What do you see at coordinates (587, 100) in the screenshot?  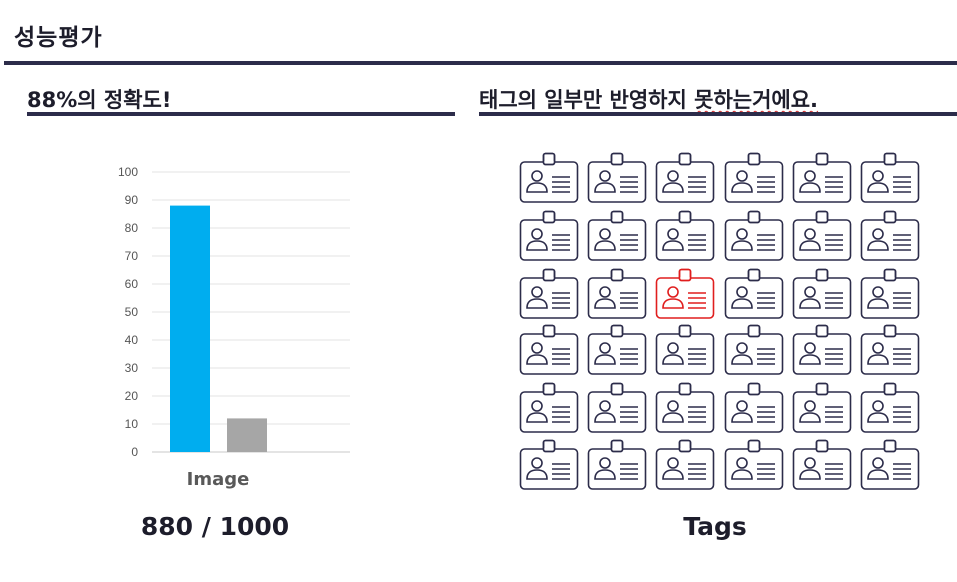 I see `right-heading-main: 태그의 일부만 반영하지` at bounding box center [587, 100].